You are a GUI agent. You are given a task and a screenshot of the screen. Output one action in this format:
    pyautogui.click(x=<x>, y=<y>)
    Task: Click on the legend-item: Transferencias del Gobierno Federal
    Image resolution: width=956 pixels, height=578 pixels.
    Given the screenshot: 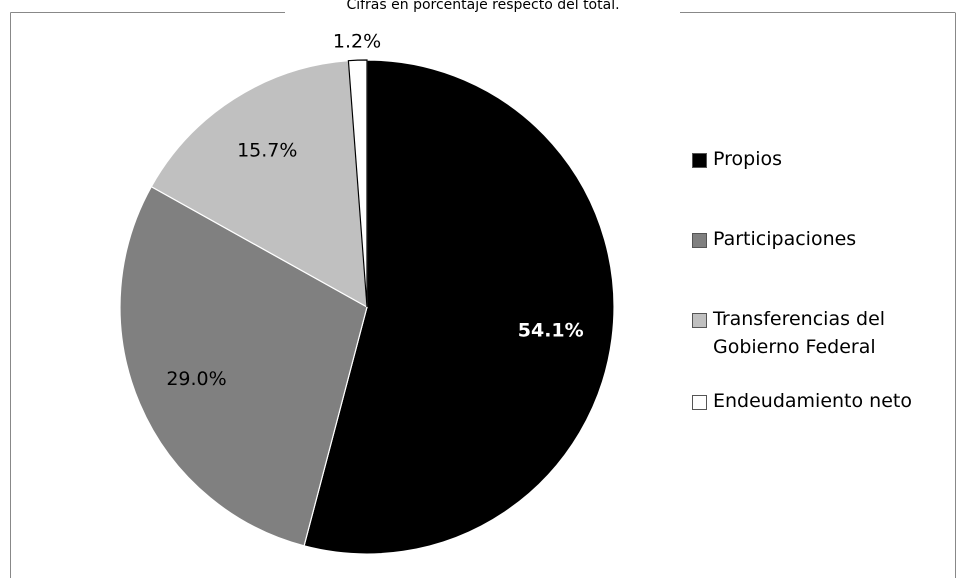 What is the action you would take?
    pyautogui.click(x=804, y=334)
    